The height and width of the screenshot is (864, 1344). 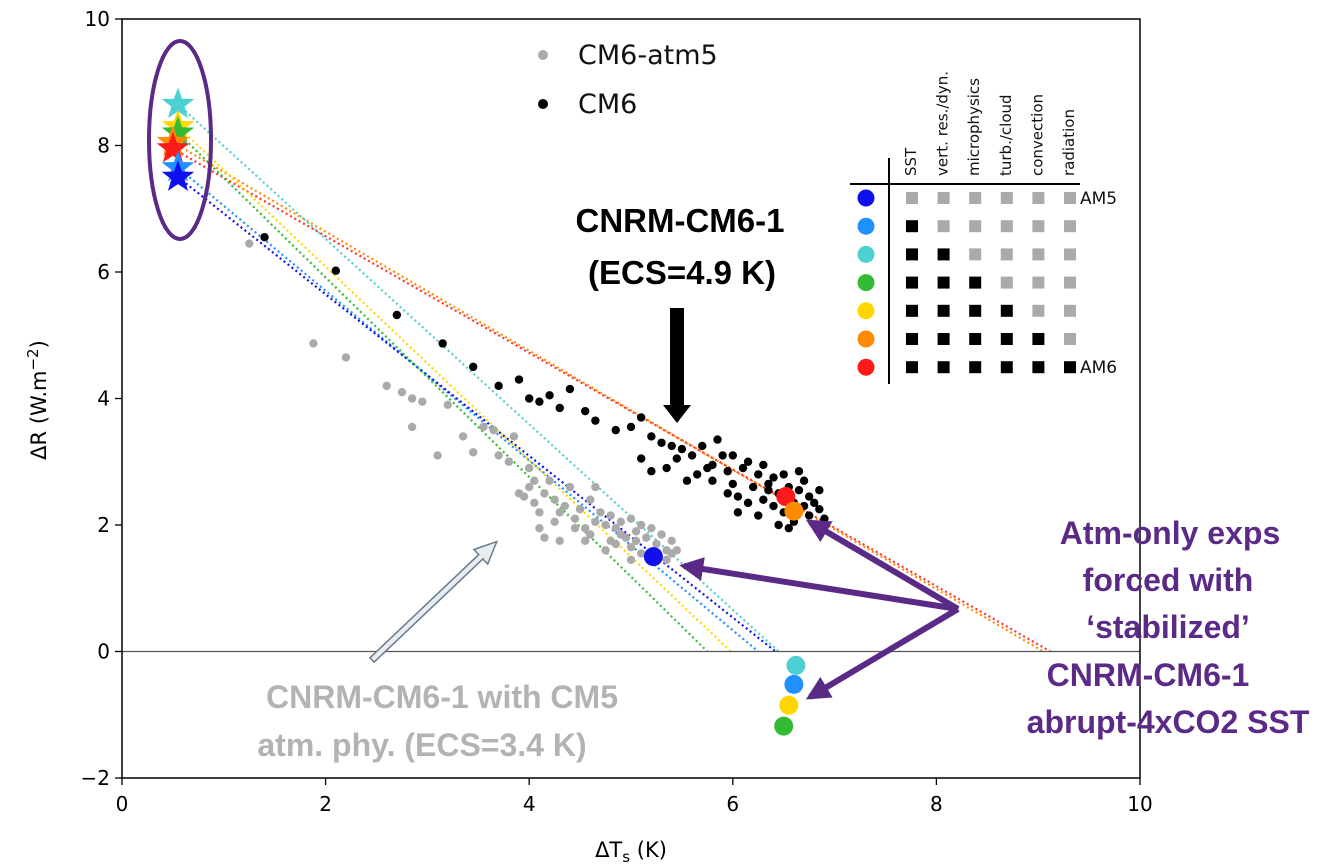 I want to click on cm5-annotation-line2: atm. phy. (ECS=3.4 K), so click(x=421, y=745).